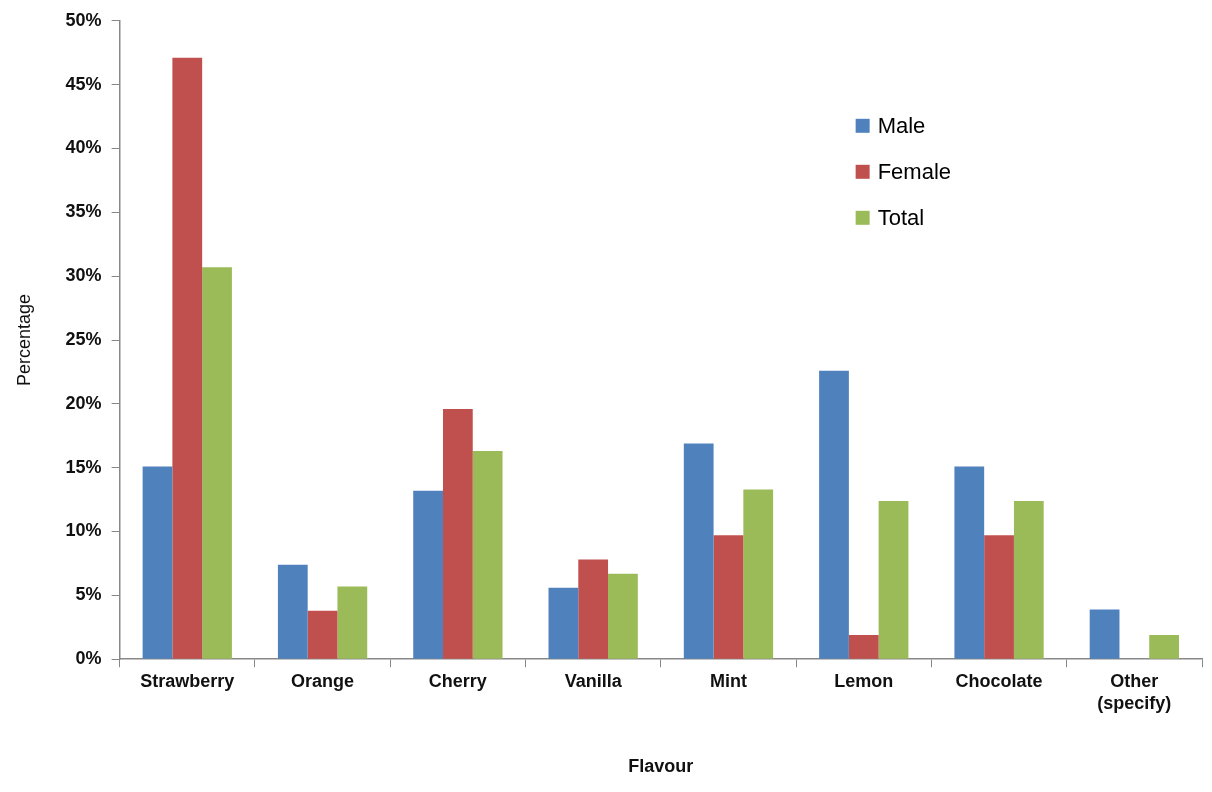 The width and height of the screenshot is (1212, 792). Describe the element at coordinates (83, 402) in the screenshot. I see `y-tick-label: 20%` at that location.